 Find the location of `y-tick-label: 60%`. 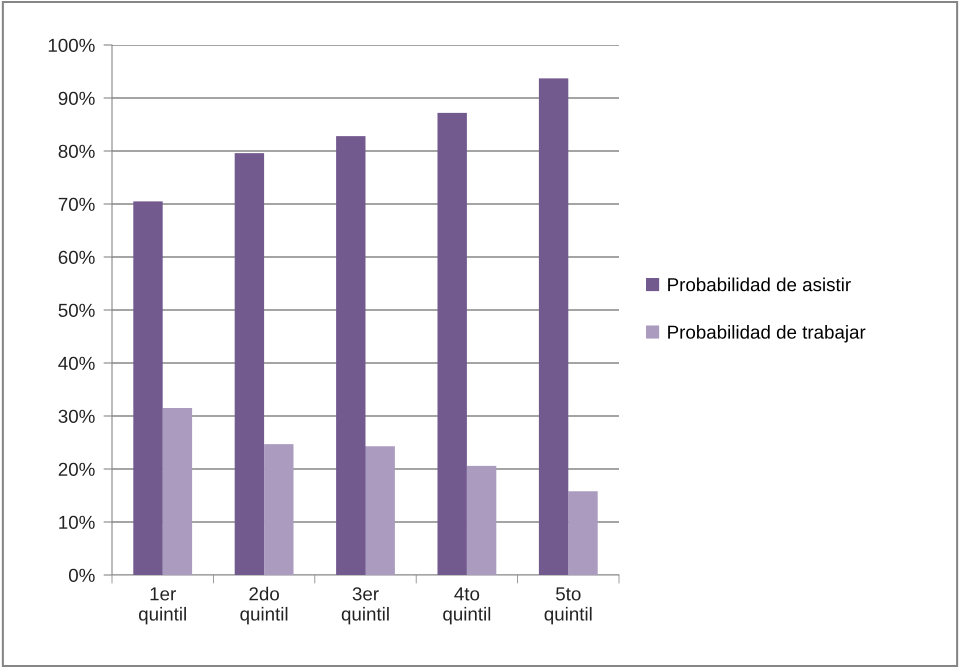

y-tick-label: 60% is located at coordinates (76, 257).